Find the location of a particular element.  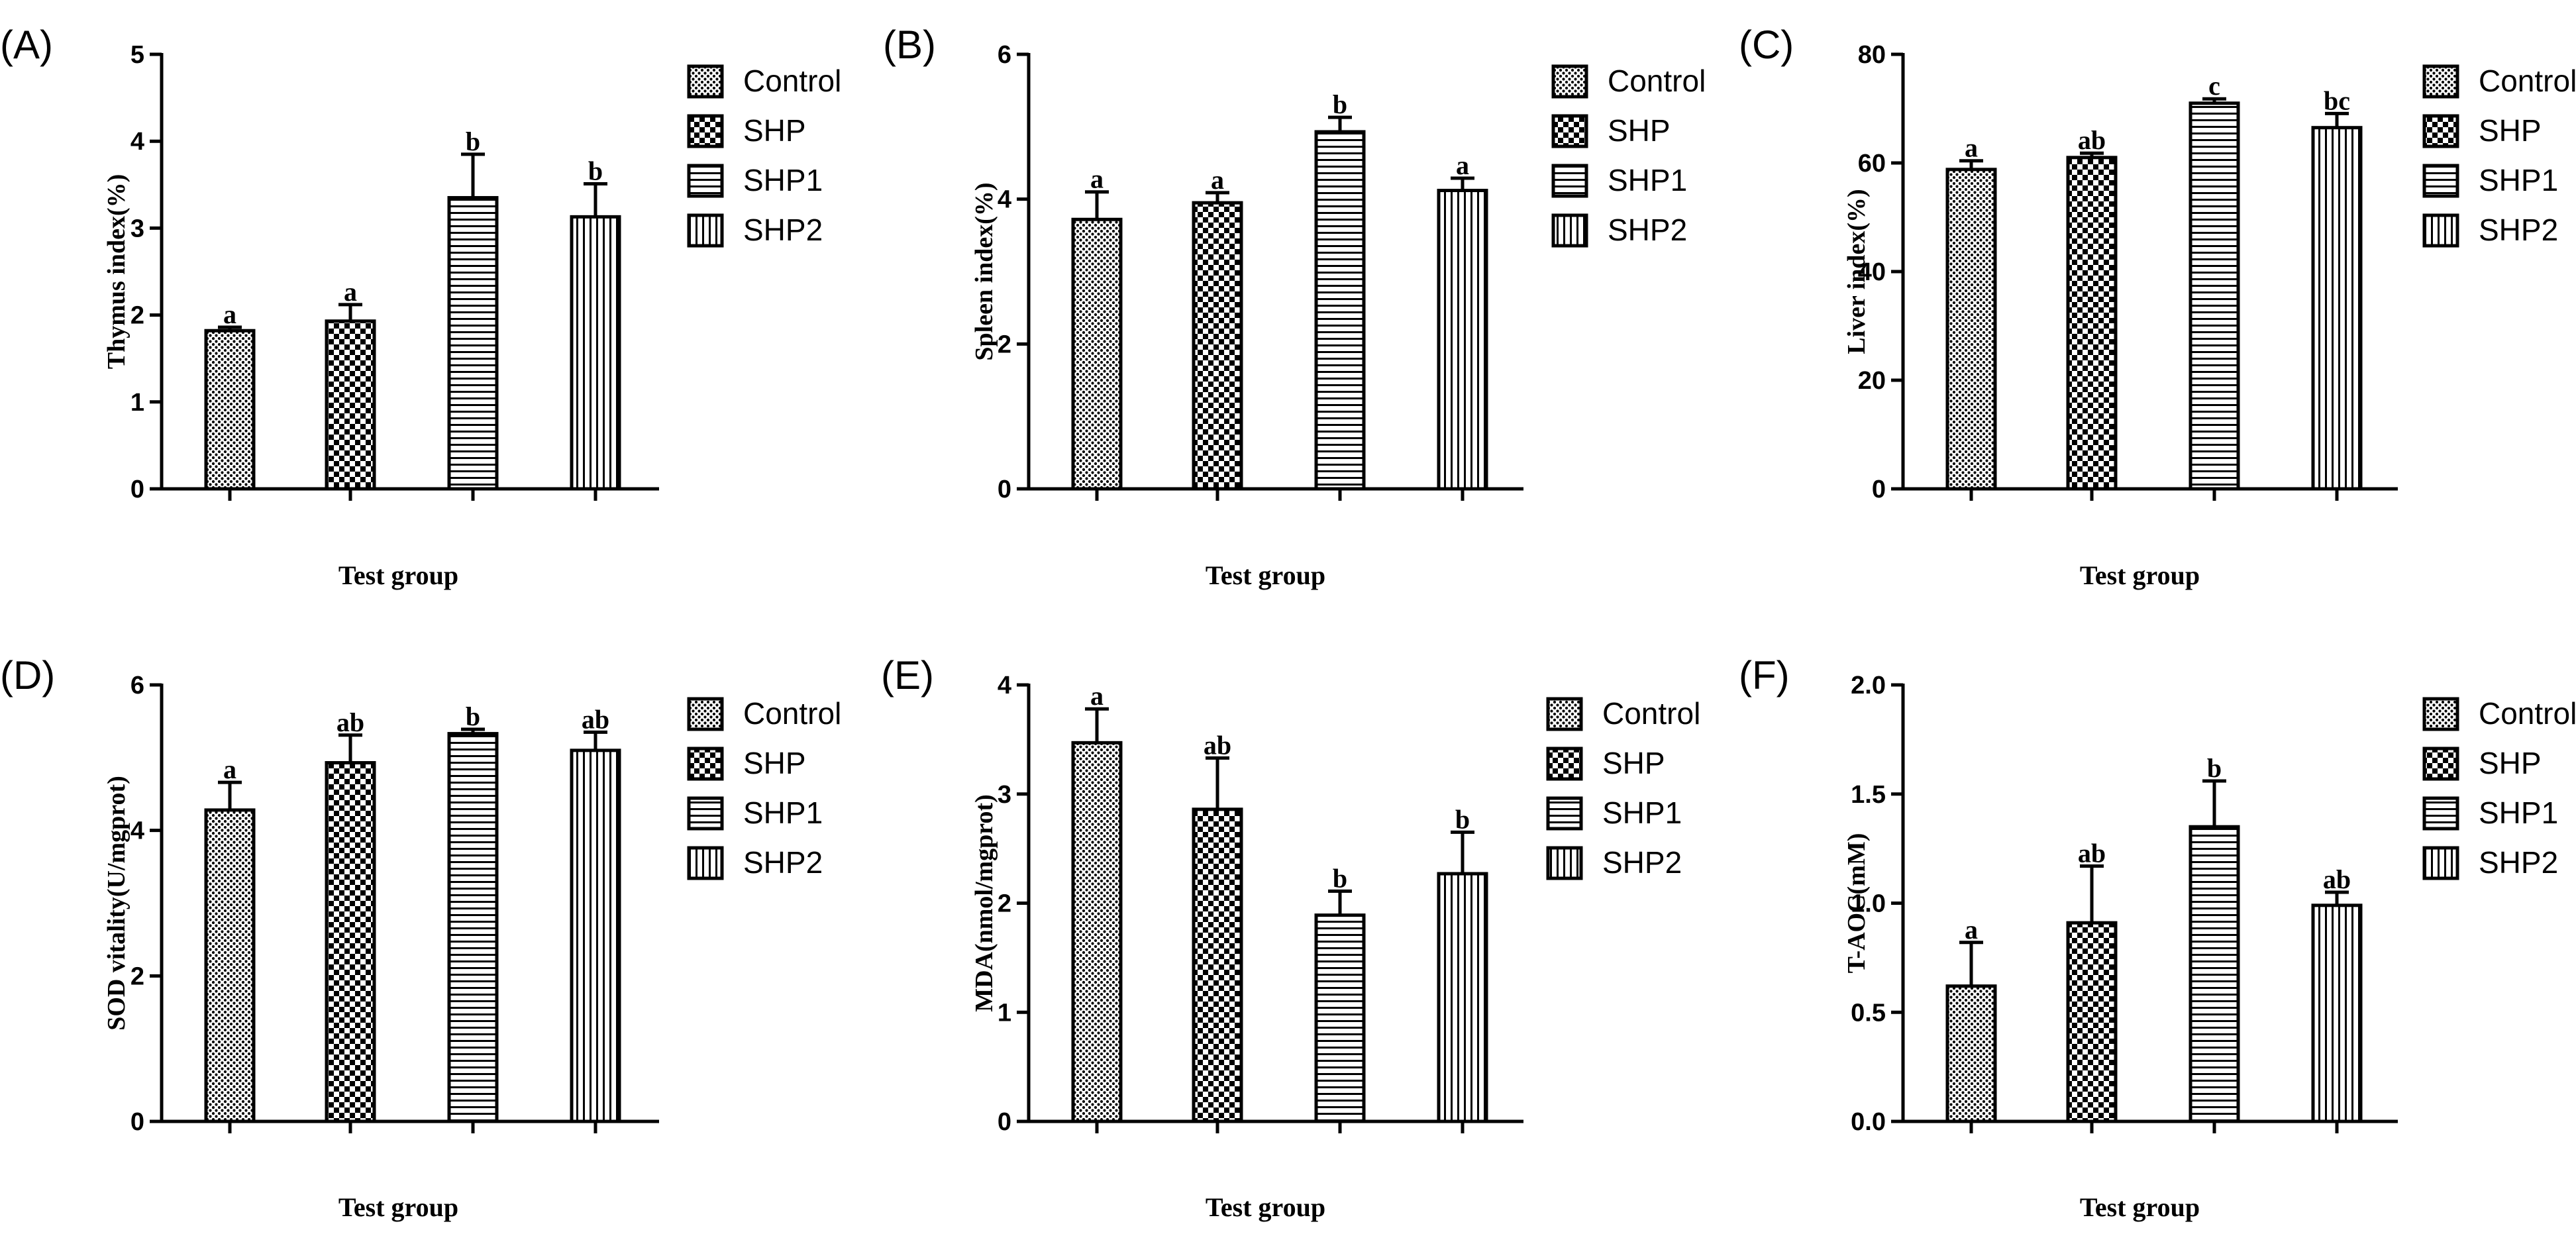

y-tick-label: 6 is located at coordinates (137, 686).